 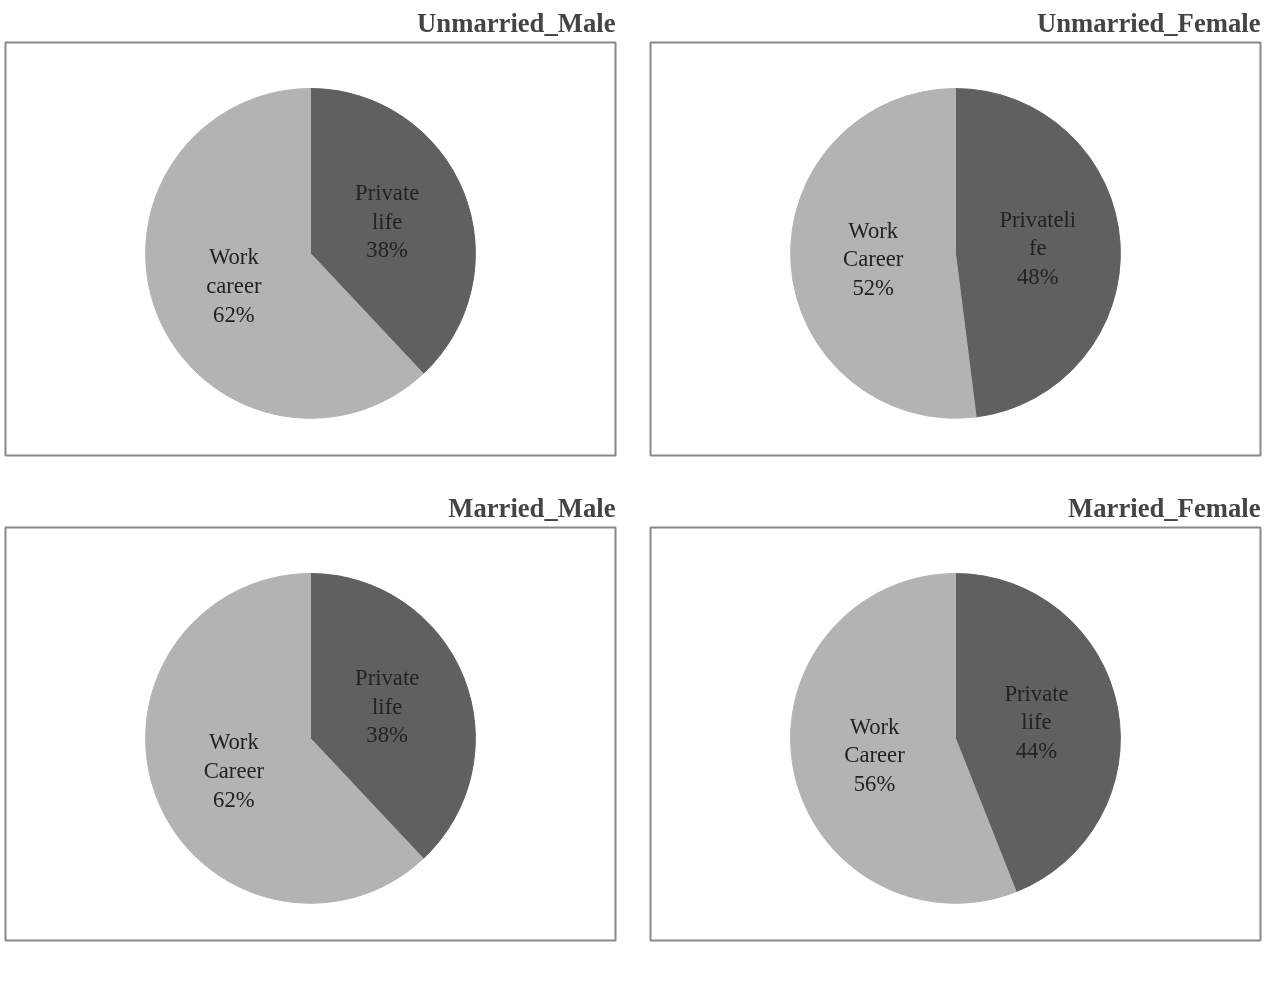 I want to click on data-label: 48%, so click(x=1038, y=277).